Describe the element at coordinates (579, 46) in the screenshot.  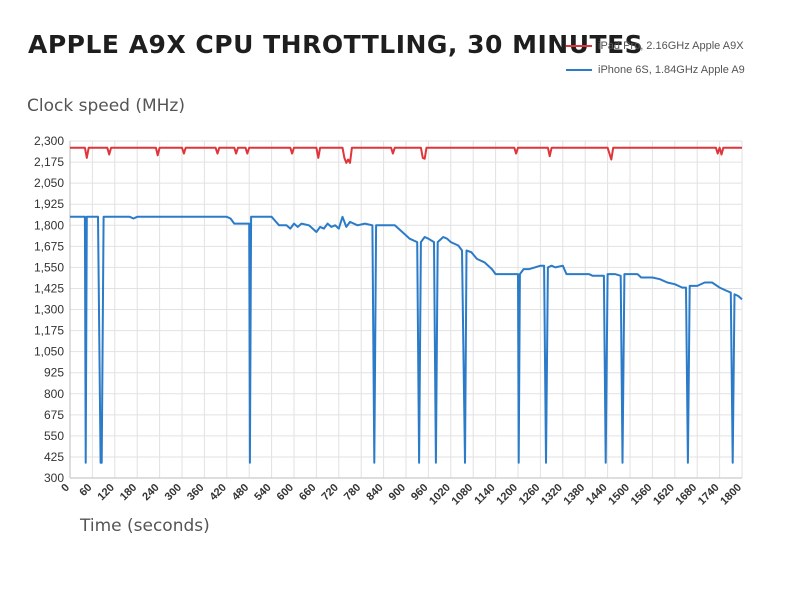
I see `legend-swatch-ipad` at that location.